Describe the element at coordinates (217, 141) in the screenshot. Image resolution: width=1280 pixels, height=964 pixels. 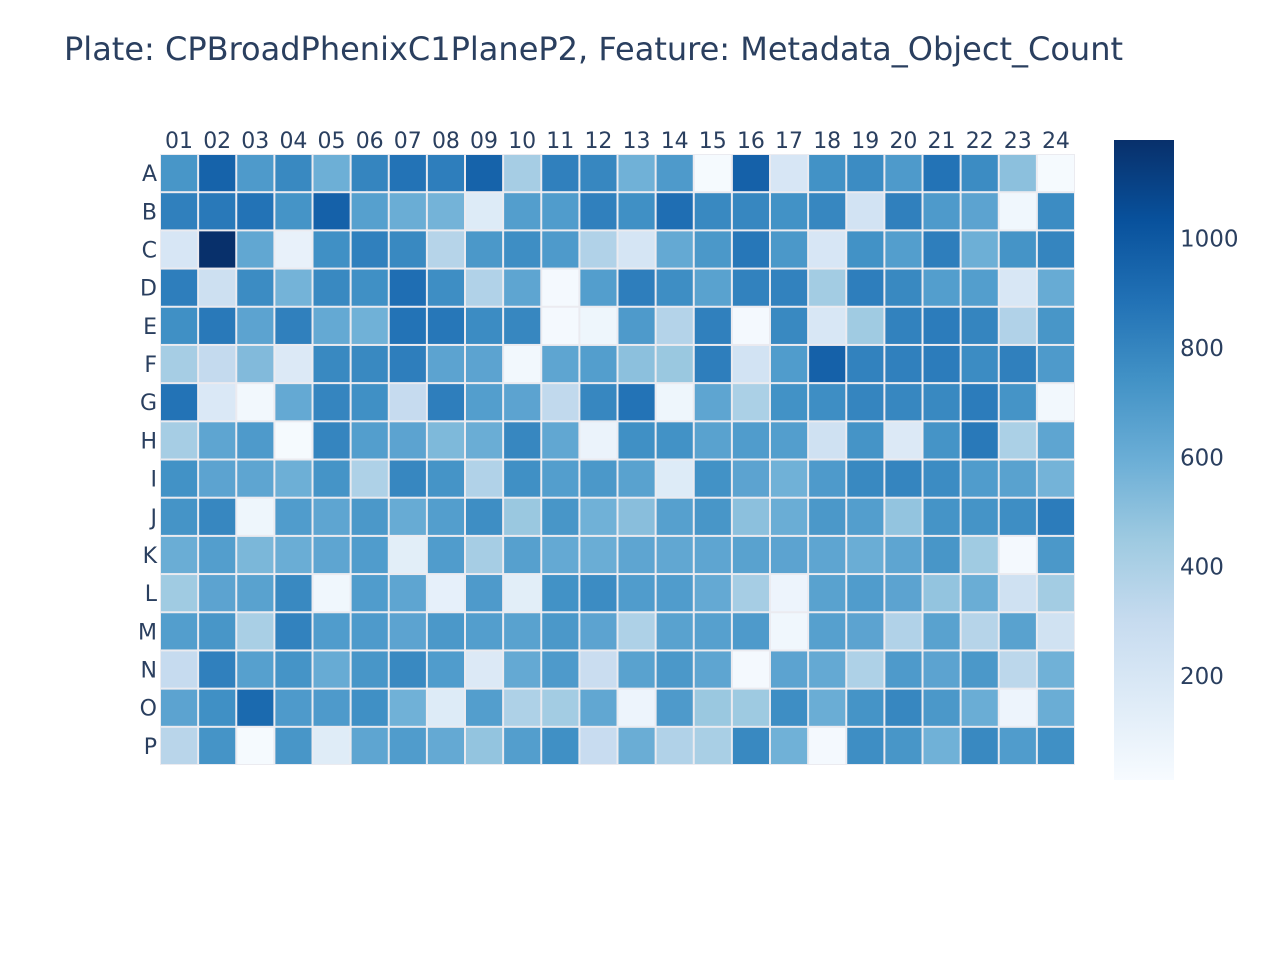
I see `x-tick-label: 02` at that location.